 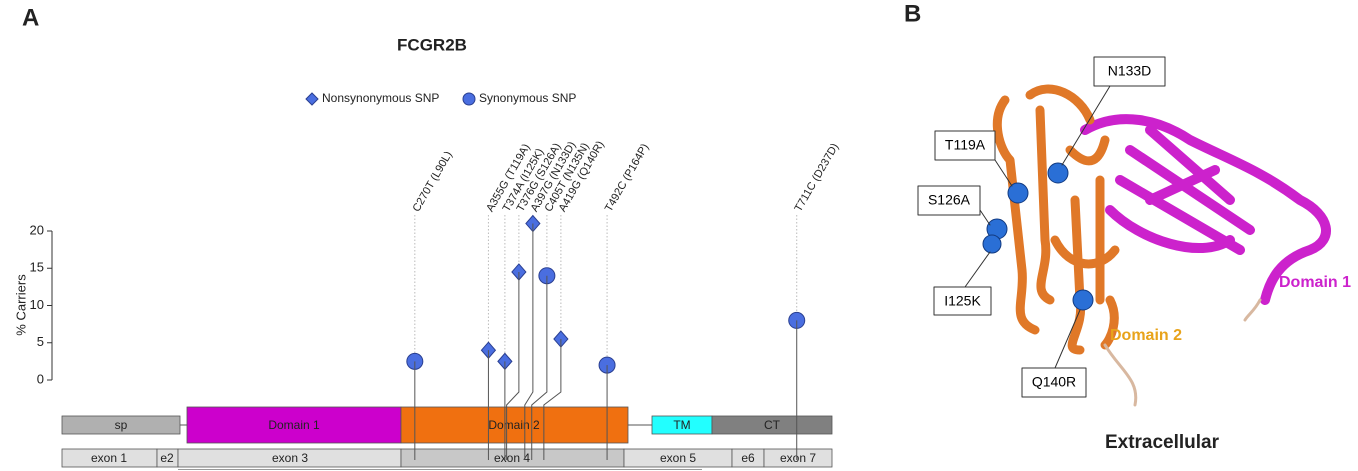 What do you see at coordinates (30, 17) in the screenshot?
I see `panel-label: A` at bounding box center [30, 17].